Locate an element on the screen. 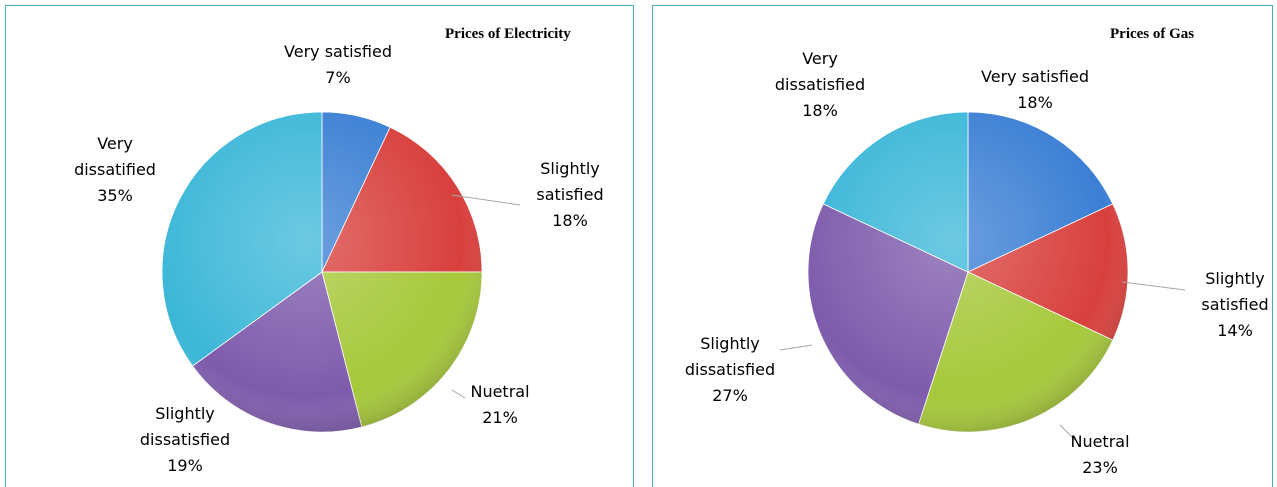 The width and height of the screenshot is (1277, 487). slice-label: Nuetral 23% is located at coordinates (1100, 455).